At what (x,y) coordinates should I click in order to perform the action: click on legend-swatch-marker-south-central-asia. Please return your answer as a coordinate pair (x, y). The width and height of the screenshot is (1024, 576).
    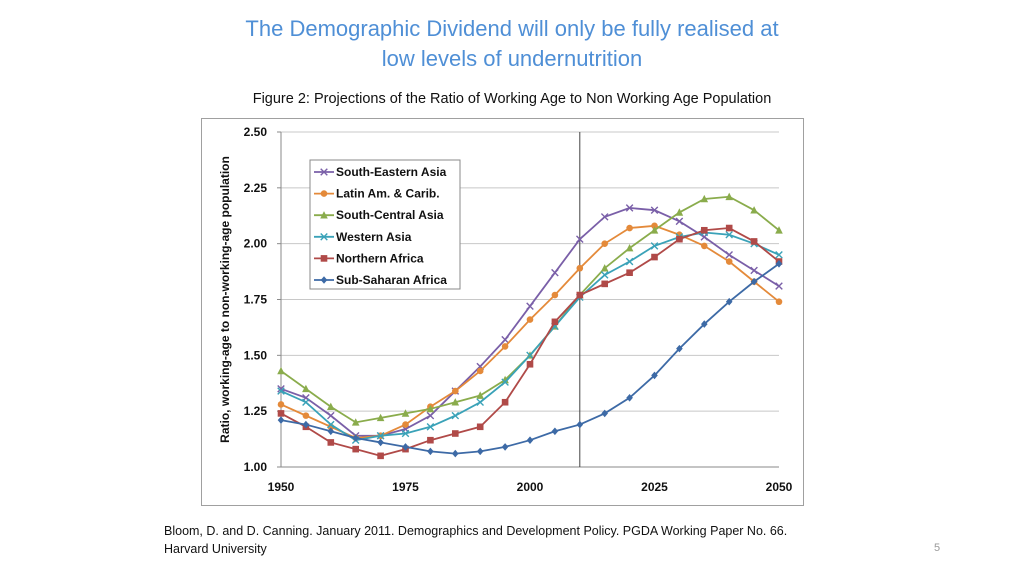
    Looking at the image, I should click on (324, 215).